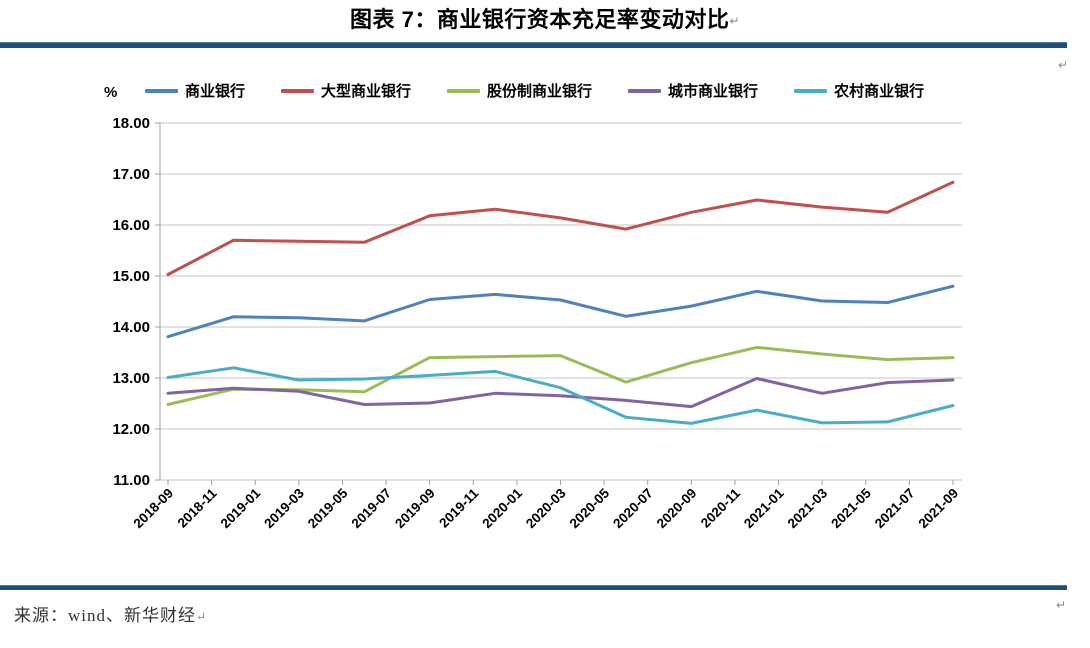 This screenshot has height=648, width=1090. I want to click on x-axis-tick-label: 2019-01, so click(241, 508).